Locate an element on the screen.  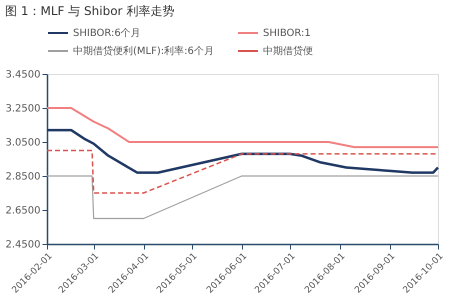
legend-label: SHIBOR:6个月 is located at coordinates (107, 33).